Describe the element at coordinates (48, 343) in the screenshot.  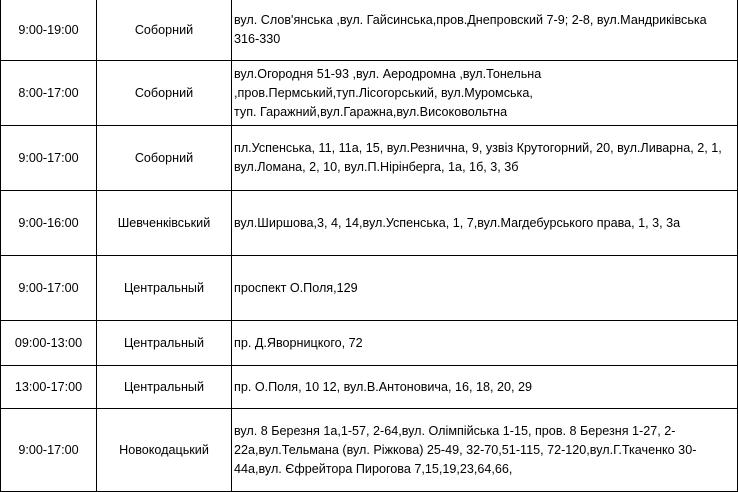
I see `time-cell: 09:00-13:00` at that location.